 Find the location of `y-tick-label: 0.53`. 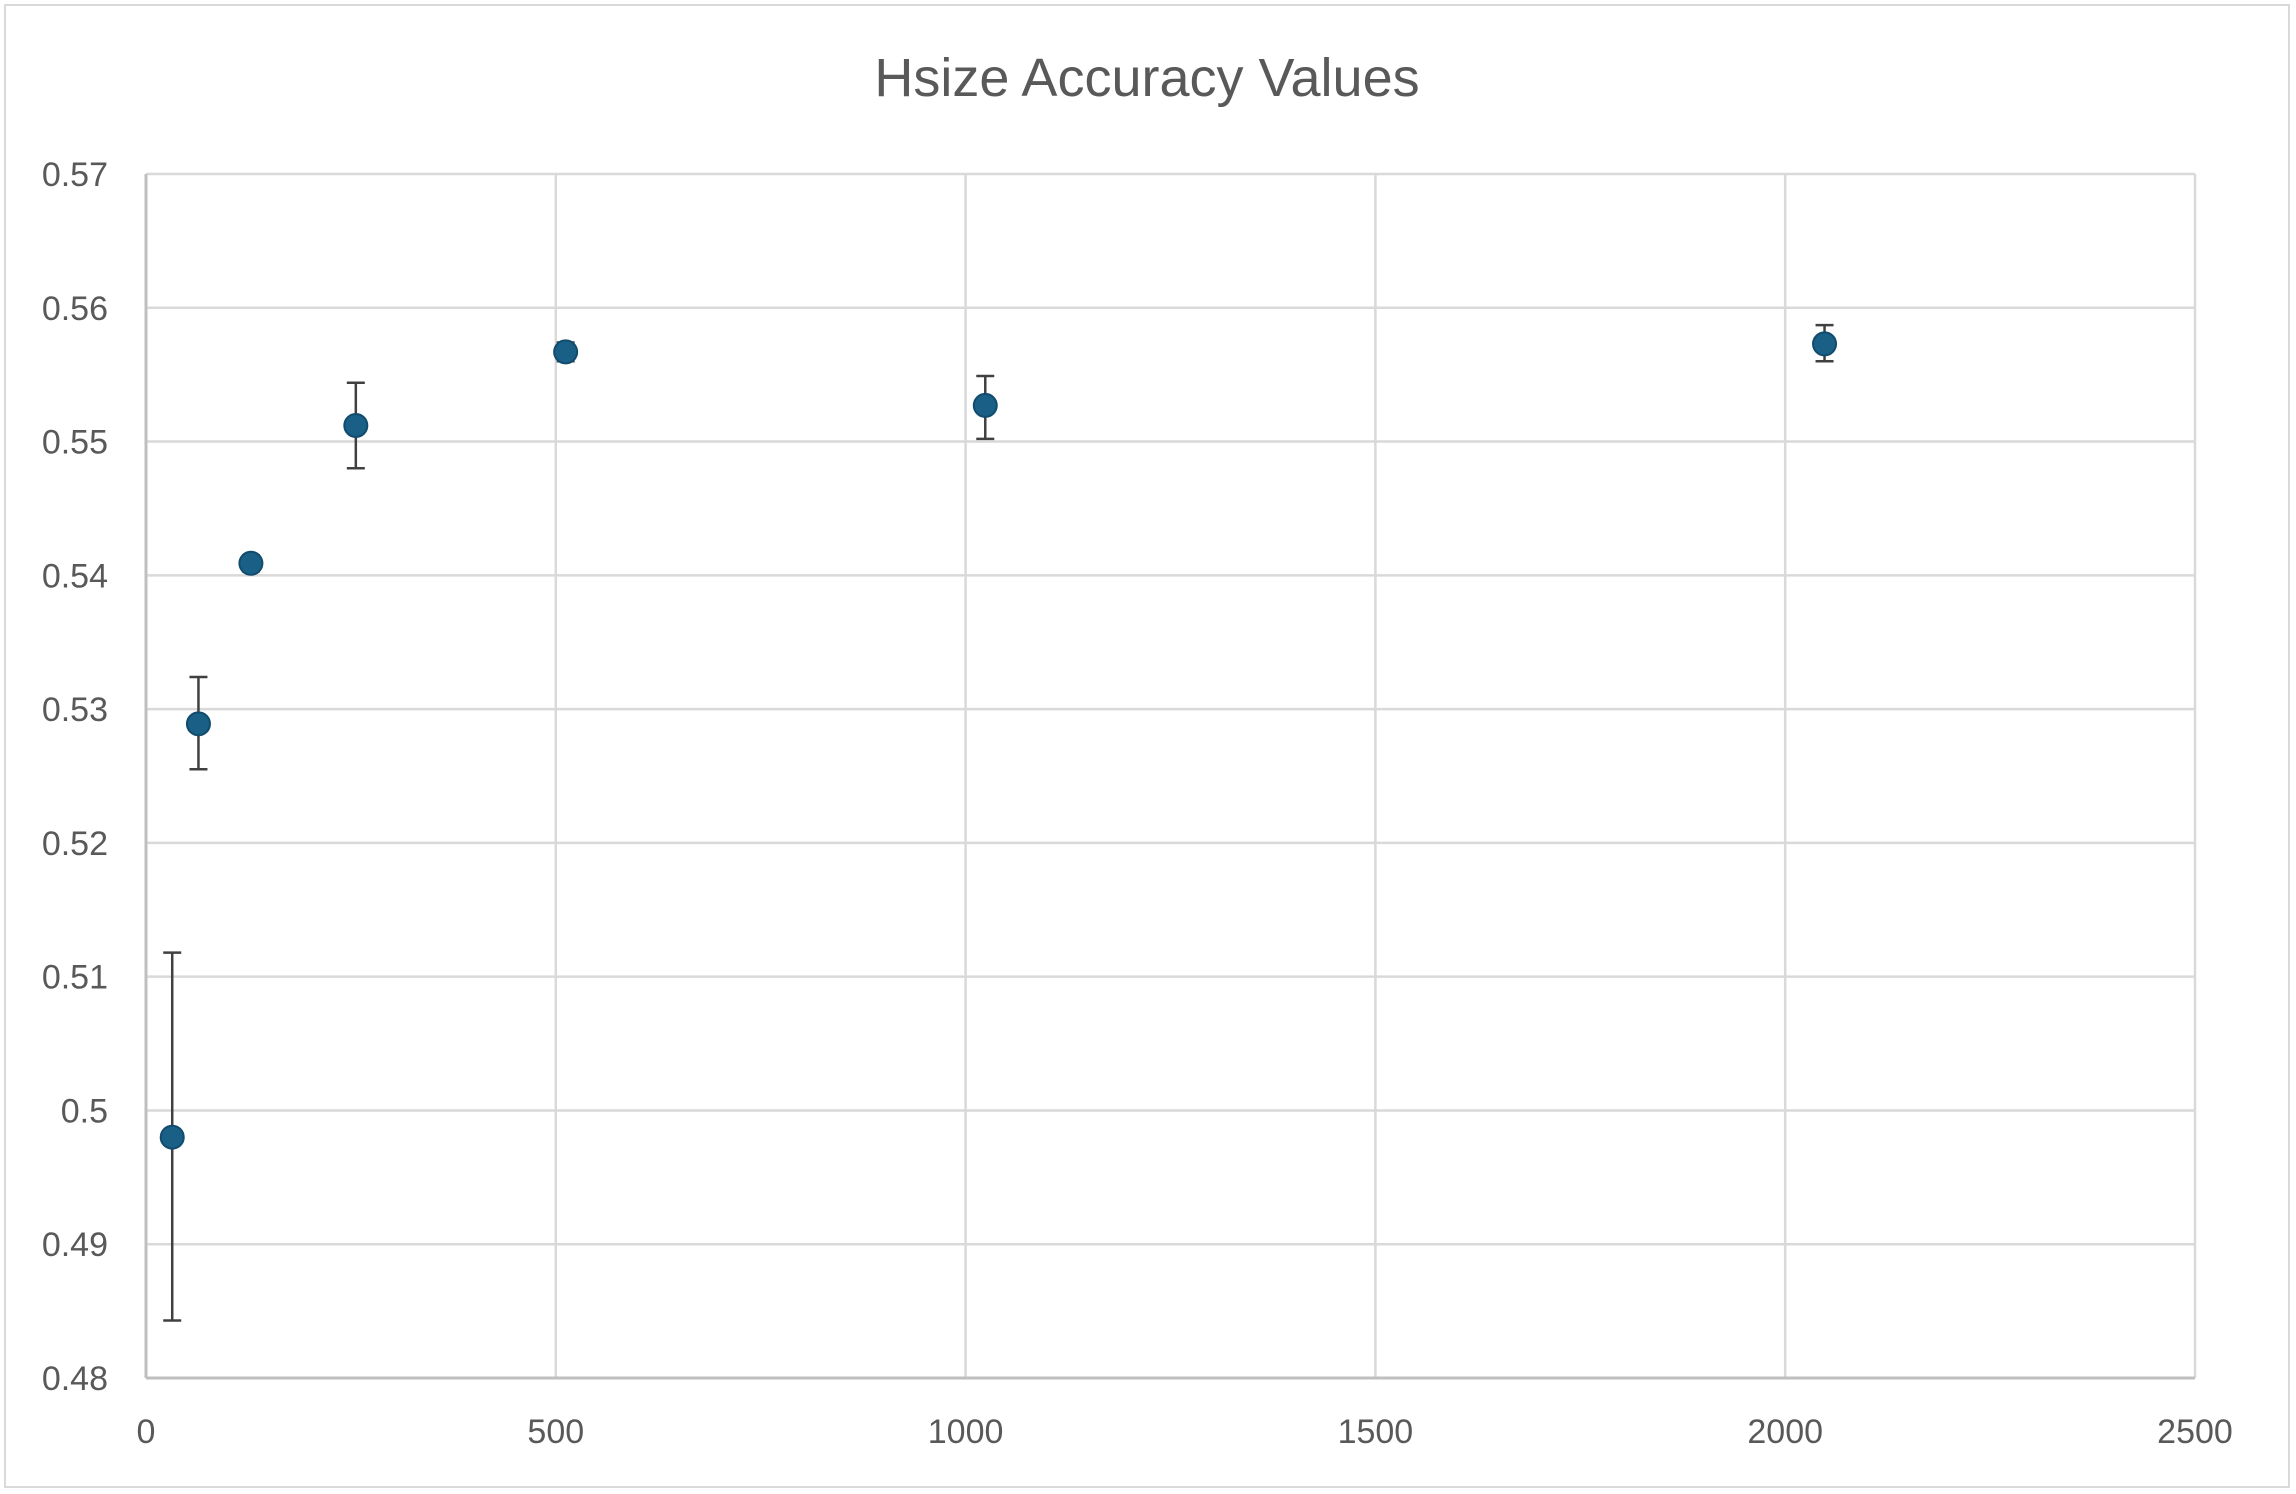

y-tick-label: 0.53 is located at coordinates (75, 710).